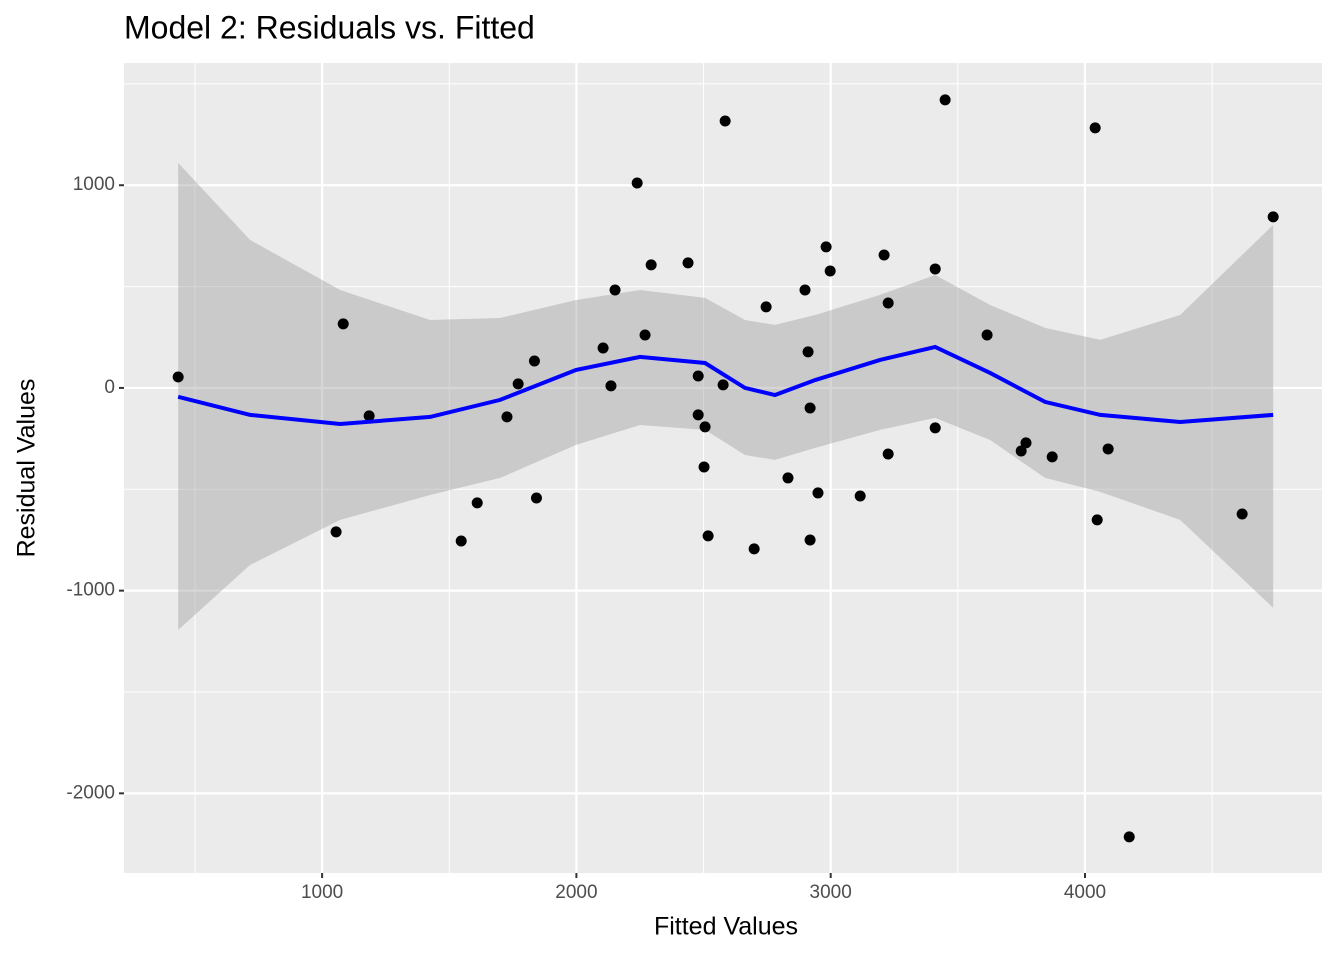 The width and height of the screenshot is (1344, 960). Describe the element at coordinates (90, 792) in the screenshot. I see `y-tick-label: -2000` at that location.